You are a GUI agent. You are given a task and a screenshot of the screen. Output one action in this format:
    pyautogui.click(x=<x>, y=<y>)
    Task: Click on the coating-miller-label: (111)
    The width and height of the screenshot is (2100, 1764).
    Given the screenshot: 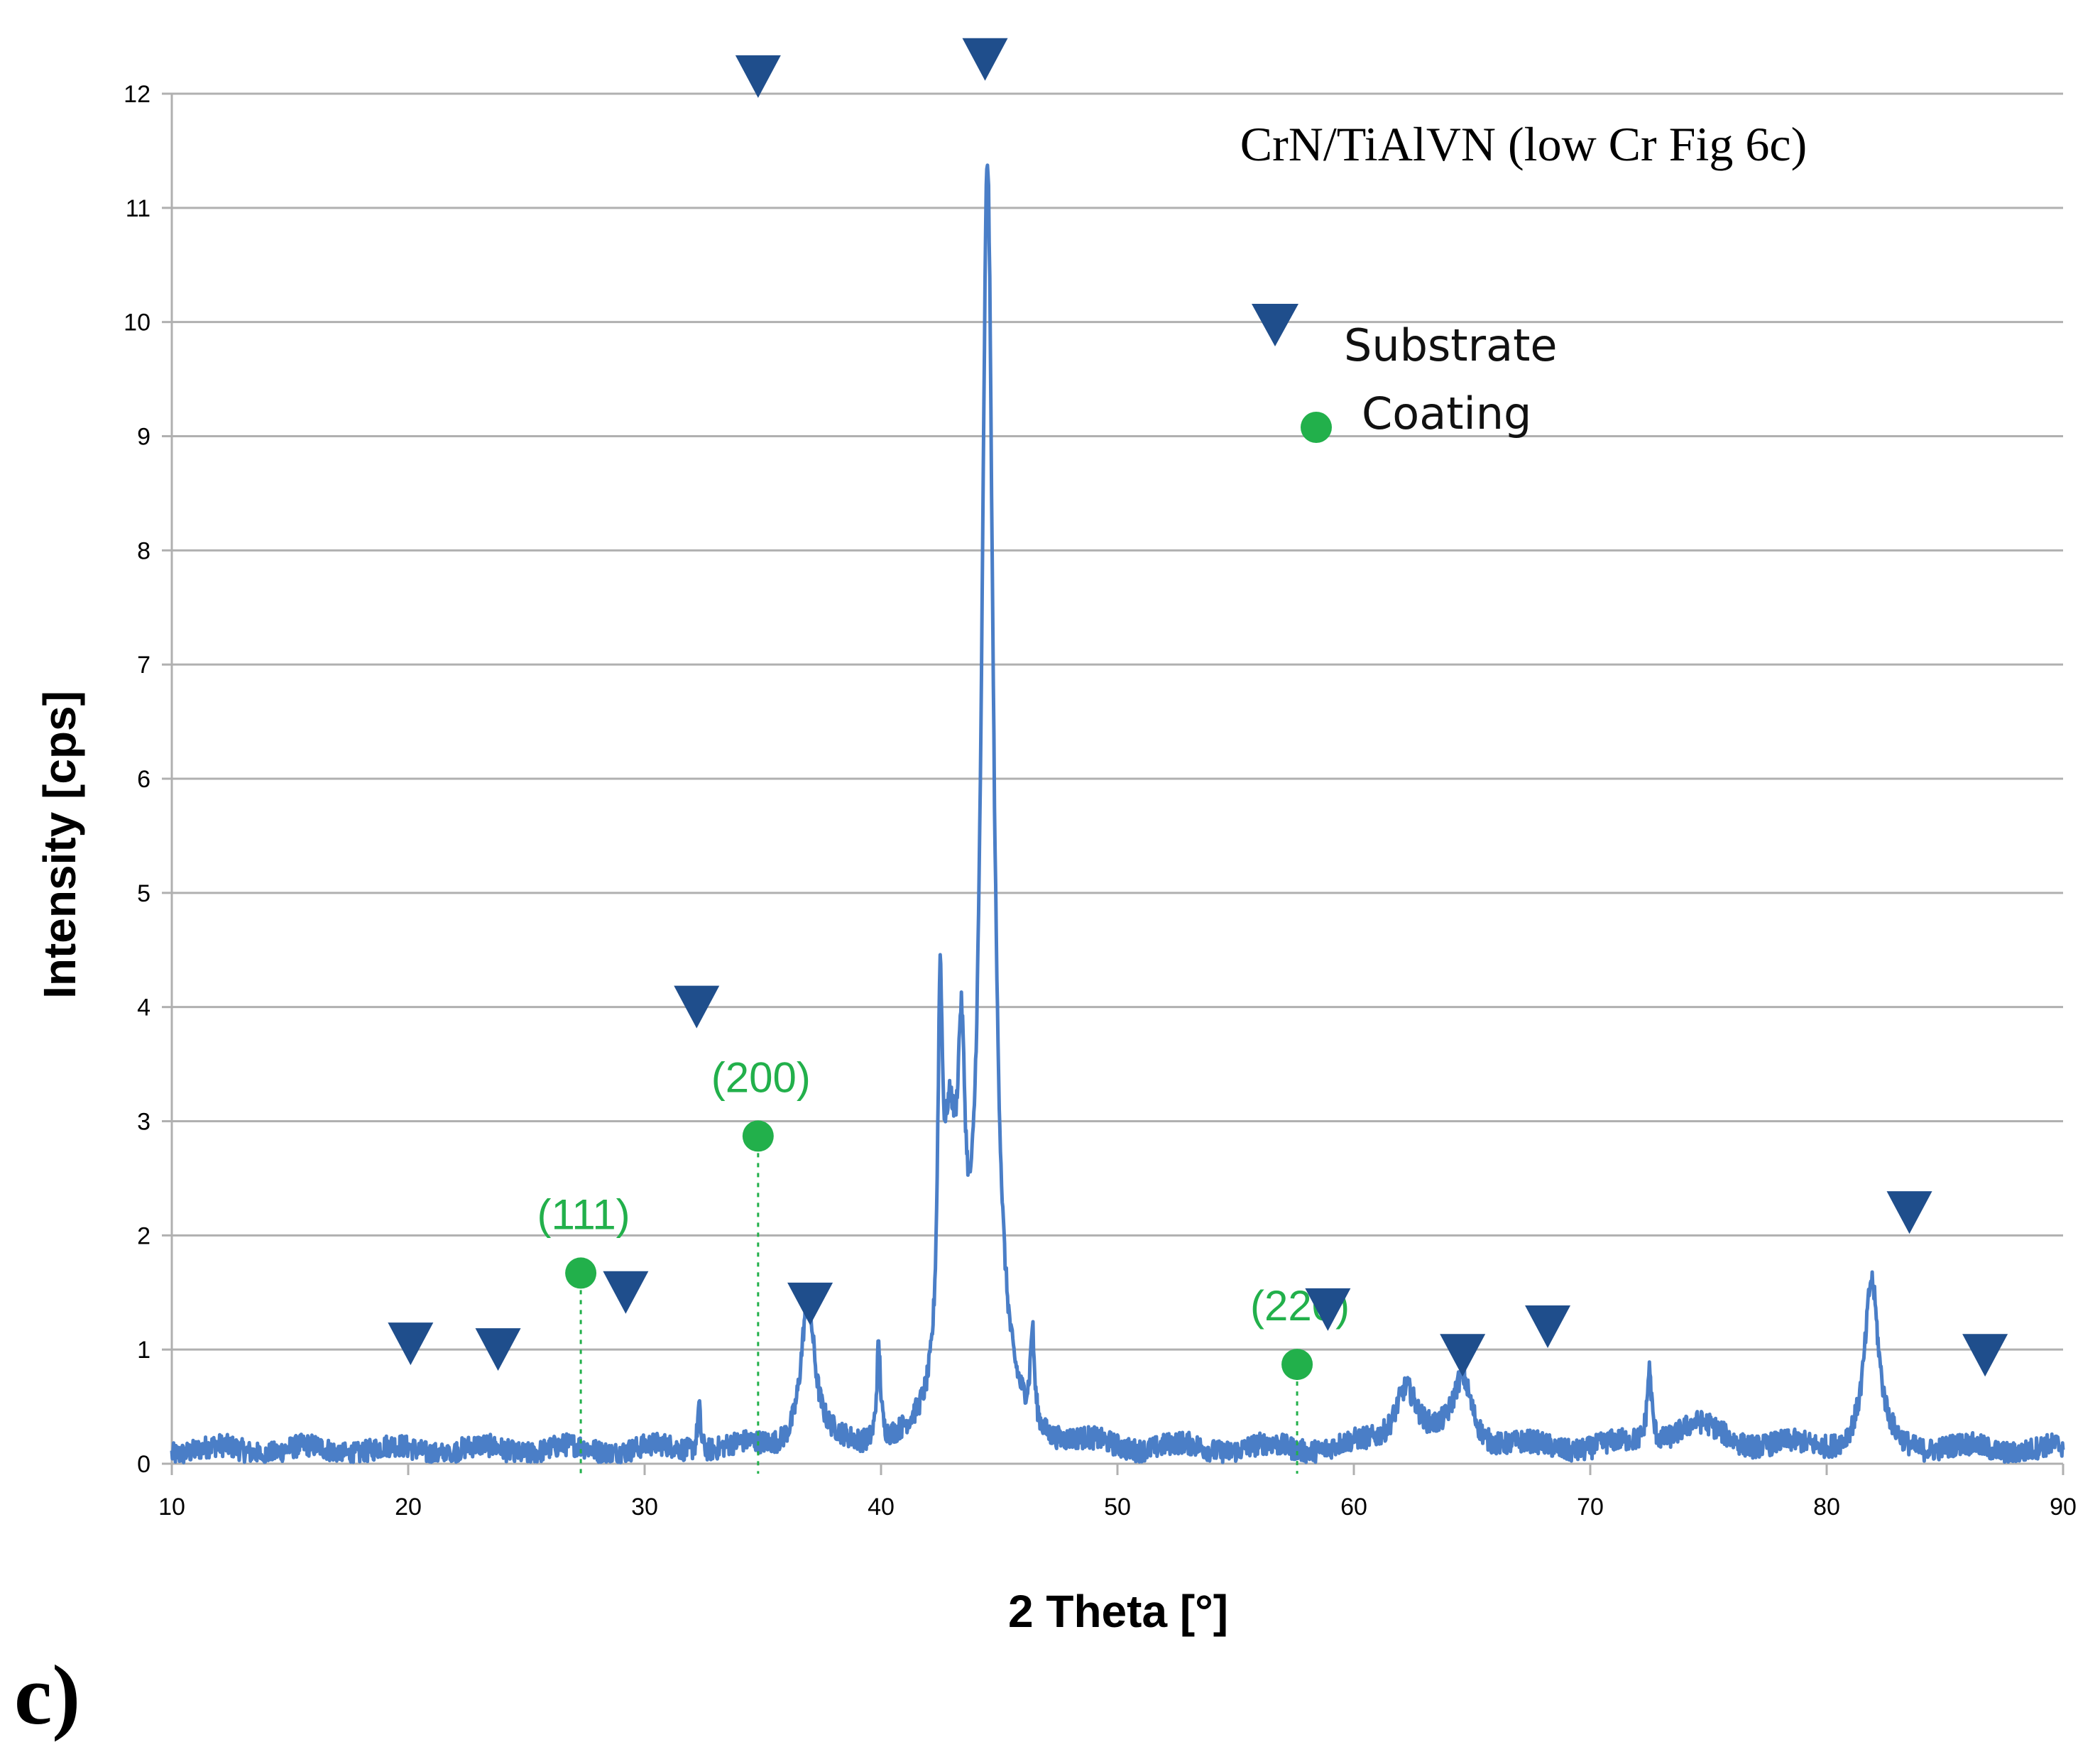 What is the action you would take?
    pyautogui.click(x=583, y=1214)
    